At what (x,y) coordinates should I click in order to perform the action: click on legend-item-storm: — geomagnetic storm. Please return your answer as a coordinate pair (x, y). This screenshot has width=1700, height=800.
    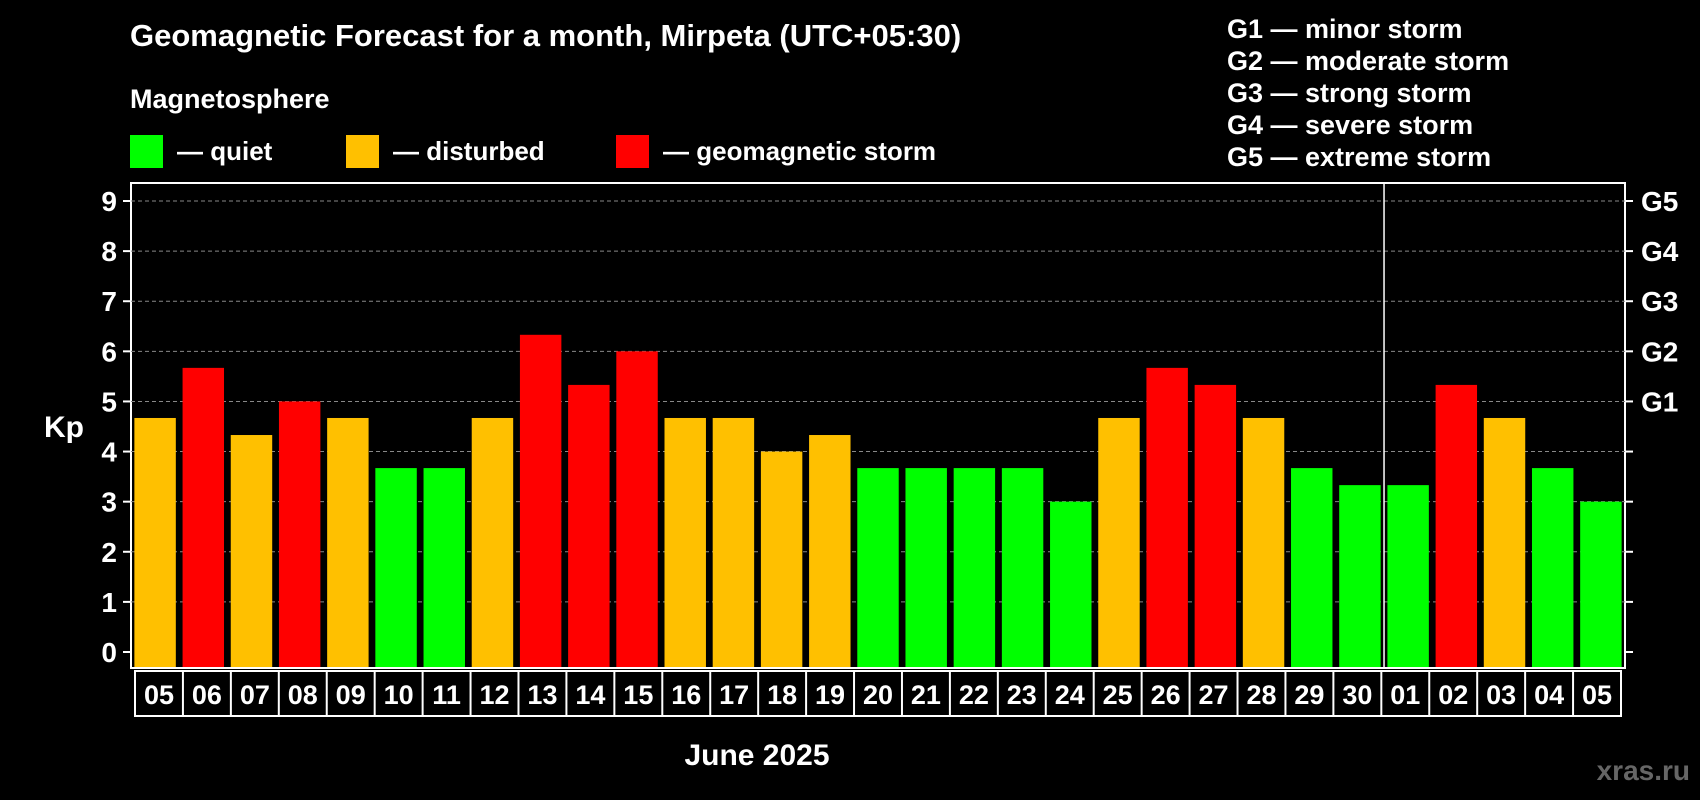
    Looking at the image, I should click on (776, 151).